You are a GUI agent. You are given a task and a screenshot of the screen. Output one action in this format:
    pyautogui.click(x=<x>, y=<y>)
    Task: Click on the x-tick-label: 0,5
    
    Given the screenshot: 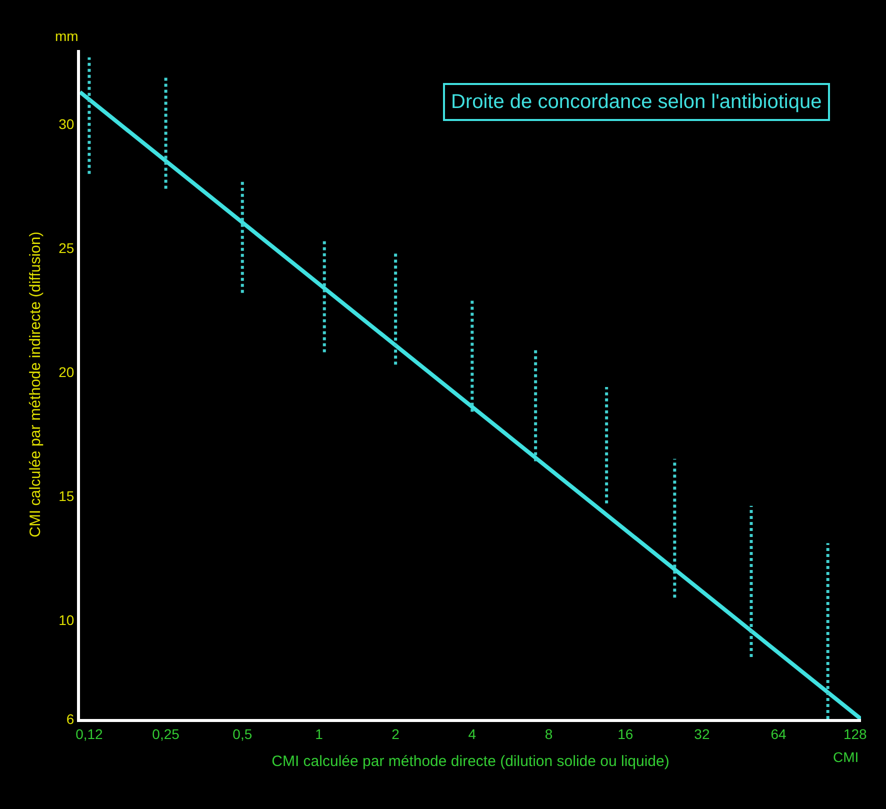 What is the action you would take?
    pyautogui.click(x=242, y=734)
    